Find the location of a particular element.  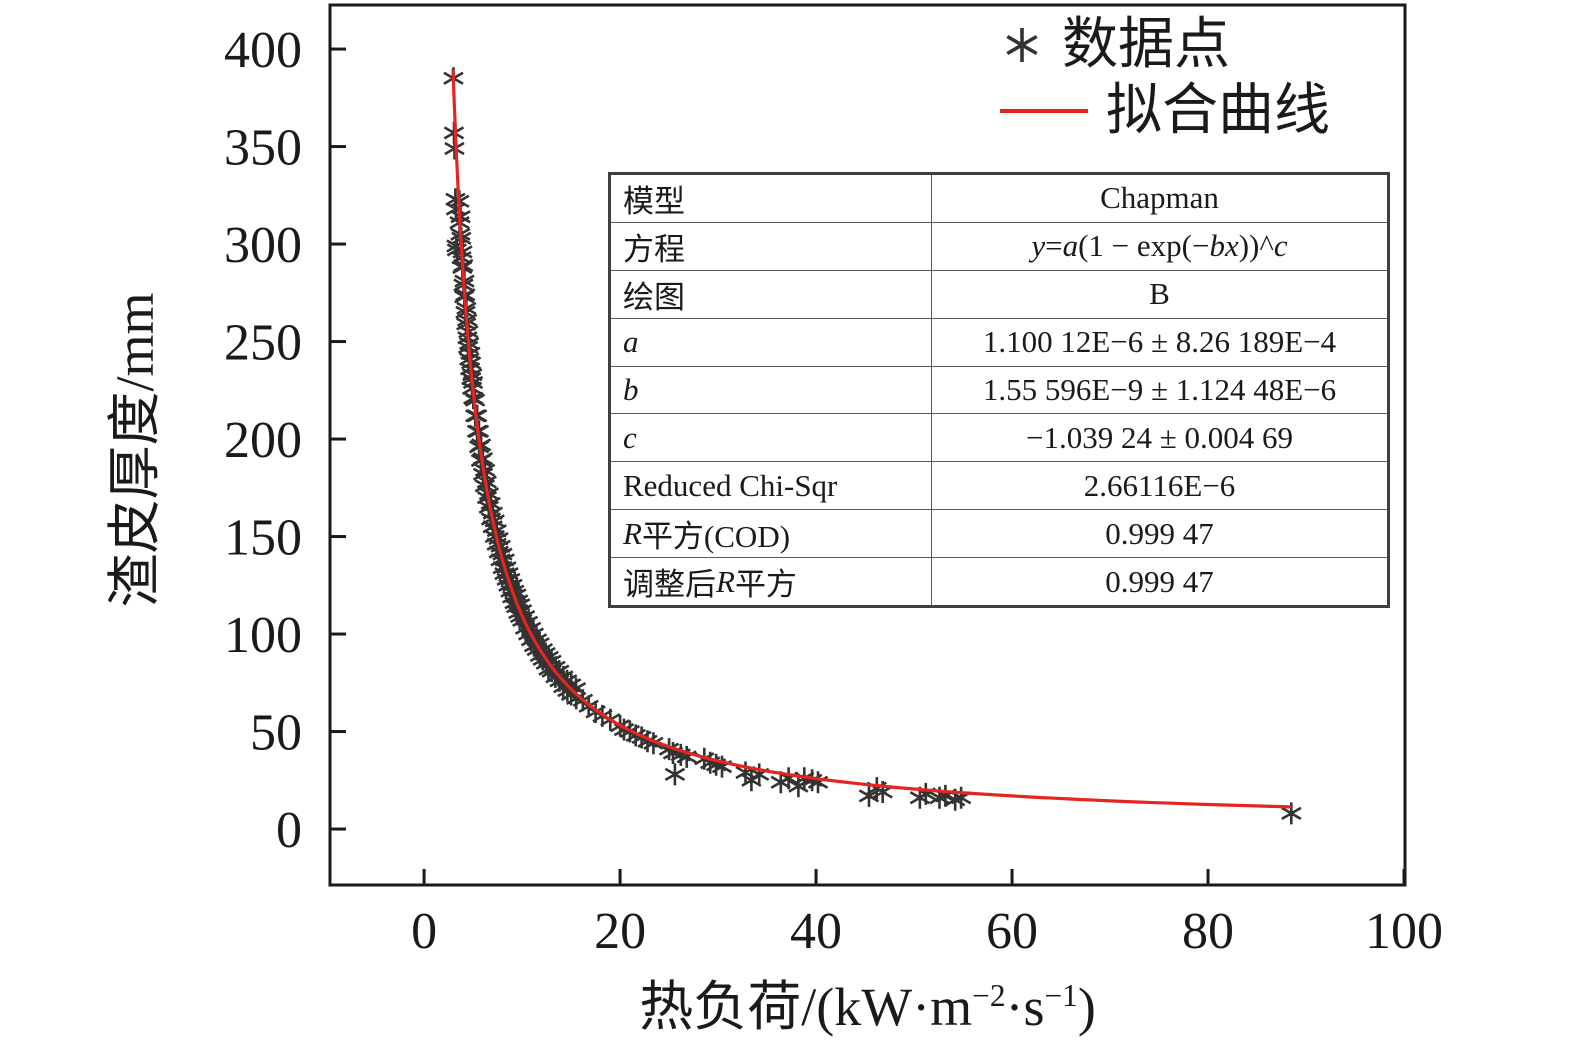

x-tick-label: 0 is located at coordinates (424, 931).